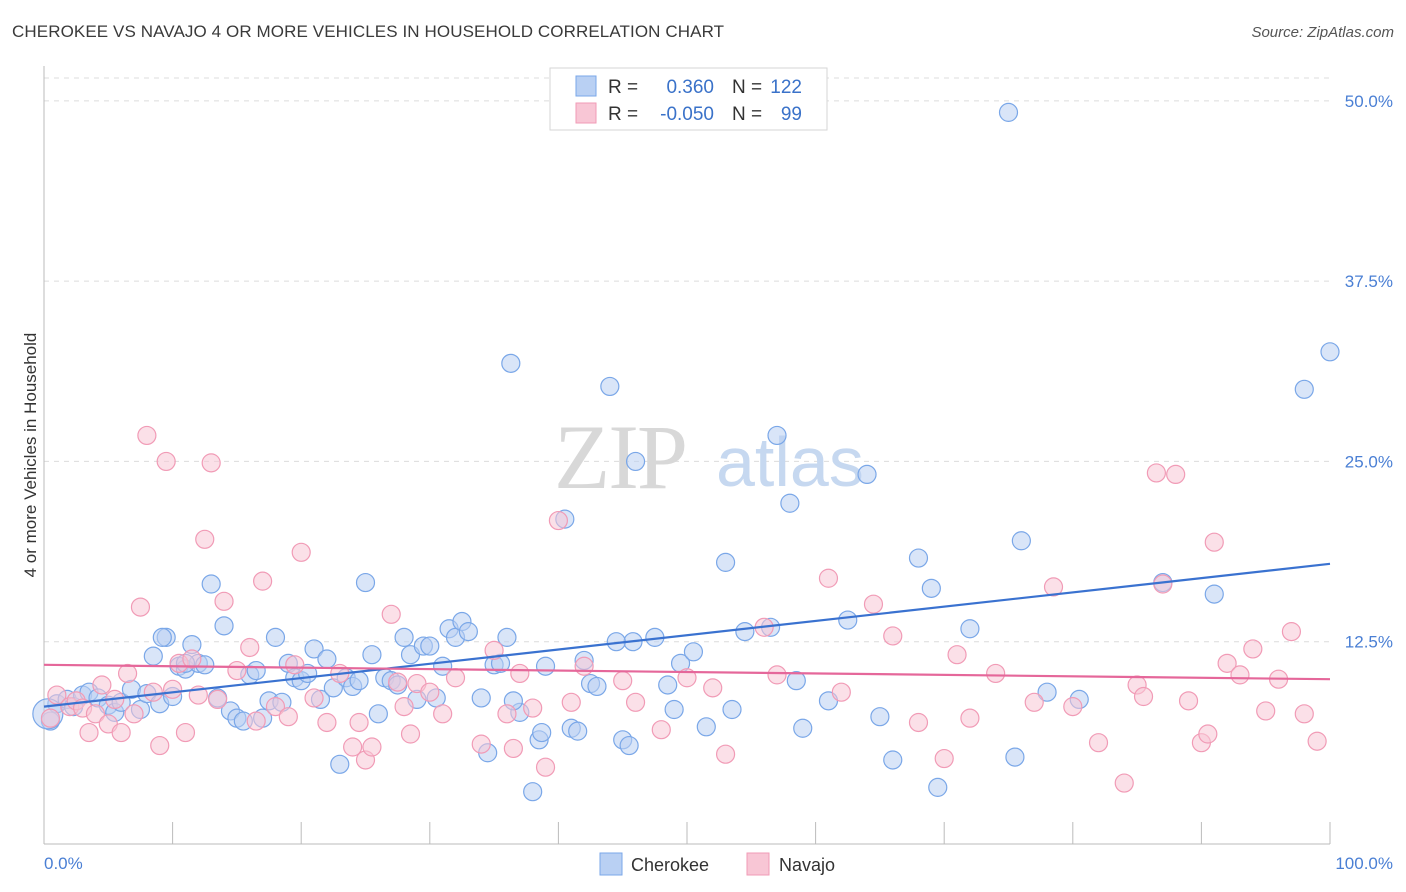 This screenshot has height=892, width=1406. I want to click on watermark-atlas: atlas, so click(790, 462).